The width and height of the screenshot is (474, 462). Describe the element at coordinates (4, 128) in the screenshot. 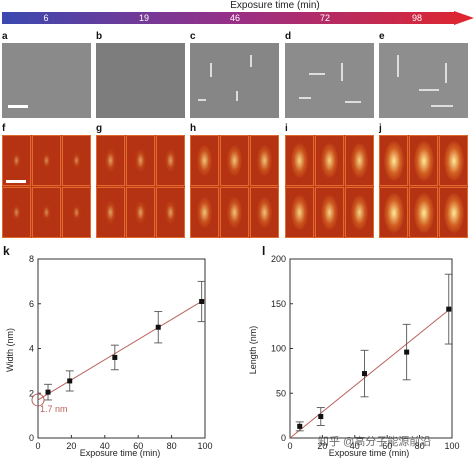

I see `panel-letter-f: f` at that location.